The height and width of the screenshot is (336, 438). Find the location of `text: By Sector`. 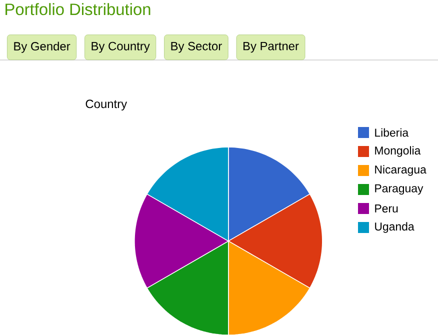

text: By Sector is located at coordinates (196, 47).